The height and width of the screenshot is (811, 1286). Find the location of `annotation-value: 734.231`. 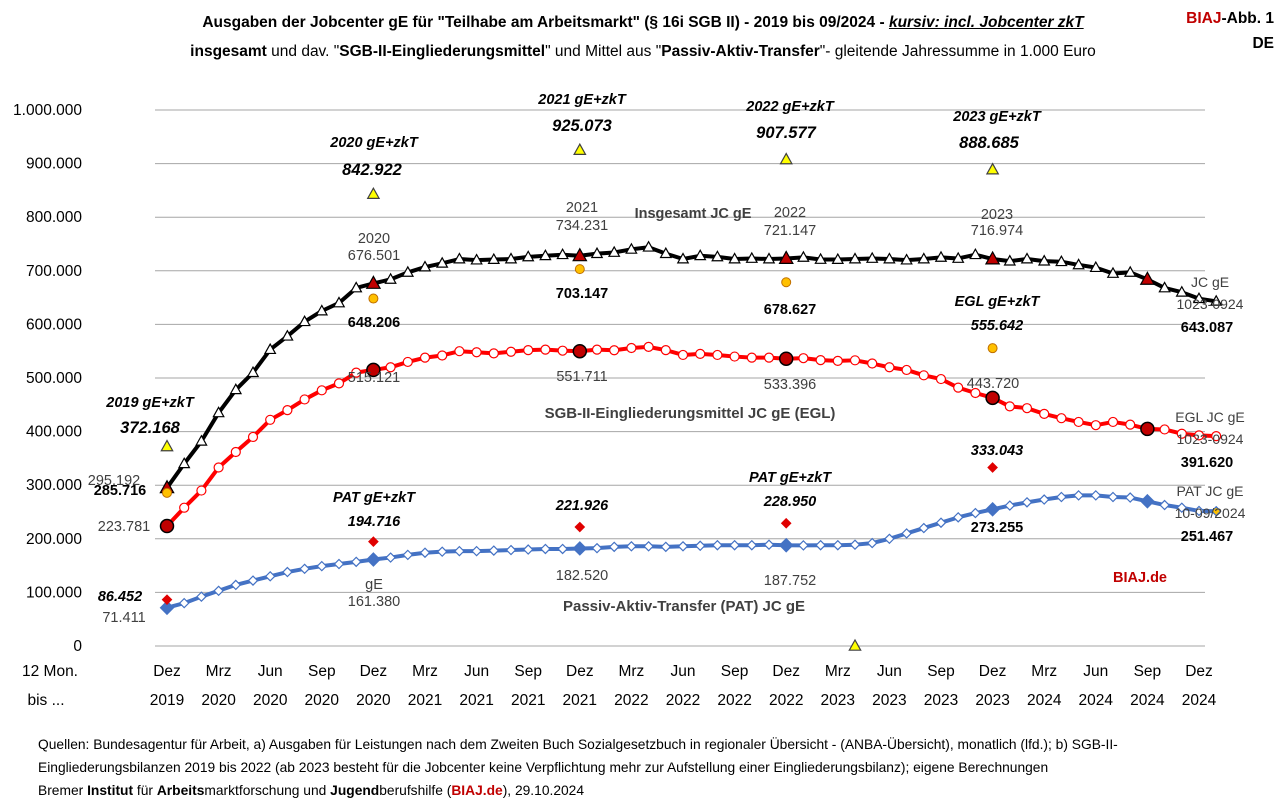

annotation-value: 734.231 is located at coordinates (582, 226).